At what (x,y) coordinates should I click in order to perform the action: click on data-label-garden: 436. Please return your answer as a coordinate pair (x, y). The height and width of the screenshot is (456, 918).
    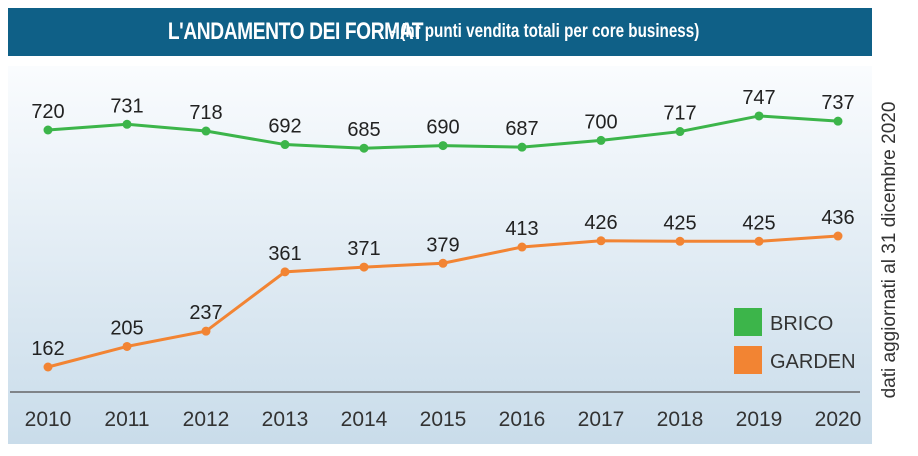
    Looking at the image, I should click on (837, 218).